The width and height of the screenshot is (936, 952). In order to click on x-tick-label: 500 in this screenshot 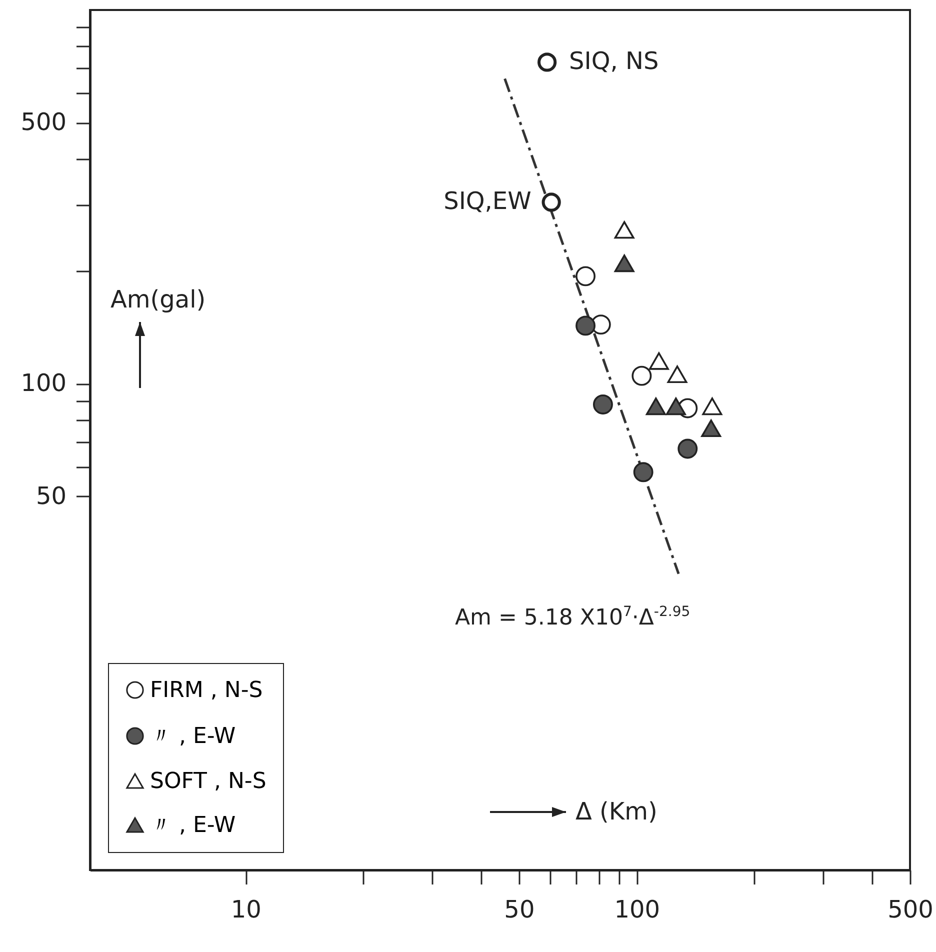, I will do `click(911, 910)`.